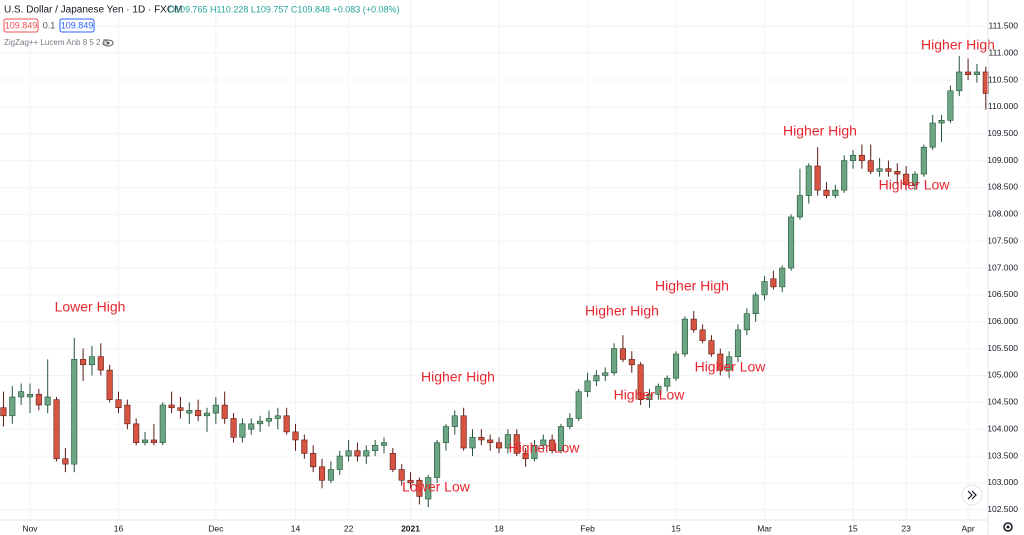 The width and height of the screenshot is (1024, 535). What do you see at coordinates (1002, 482) in the screenshot?
I see `y-tick-label: 103.000` at bounding box center [1002, 482].